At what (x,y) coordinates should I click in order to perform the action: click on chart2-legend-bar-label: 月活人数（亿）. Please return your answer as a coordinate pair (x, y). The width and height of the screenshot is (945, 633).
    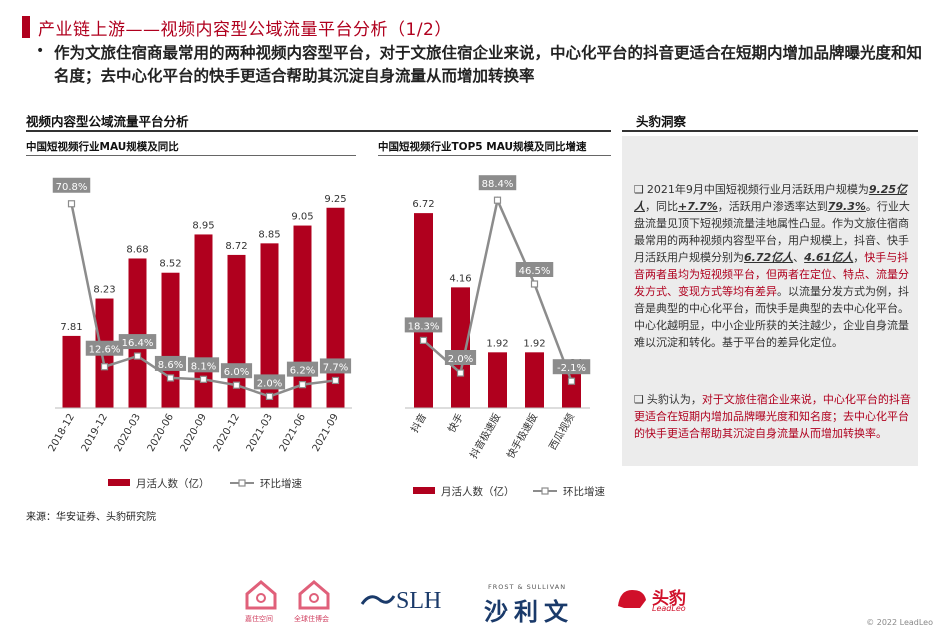
    Looking at the image, I should click on (478, 491).